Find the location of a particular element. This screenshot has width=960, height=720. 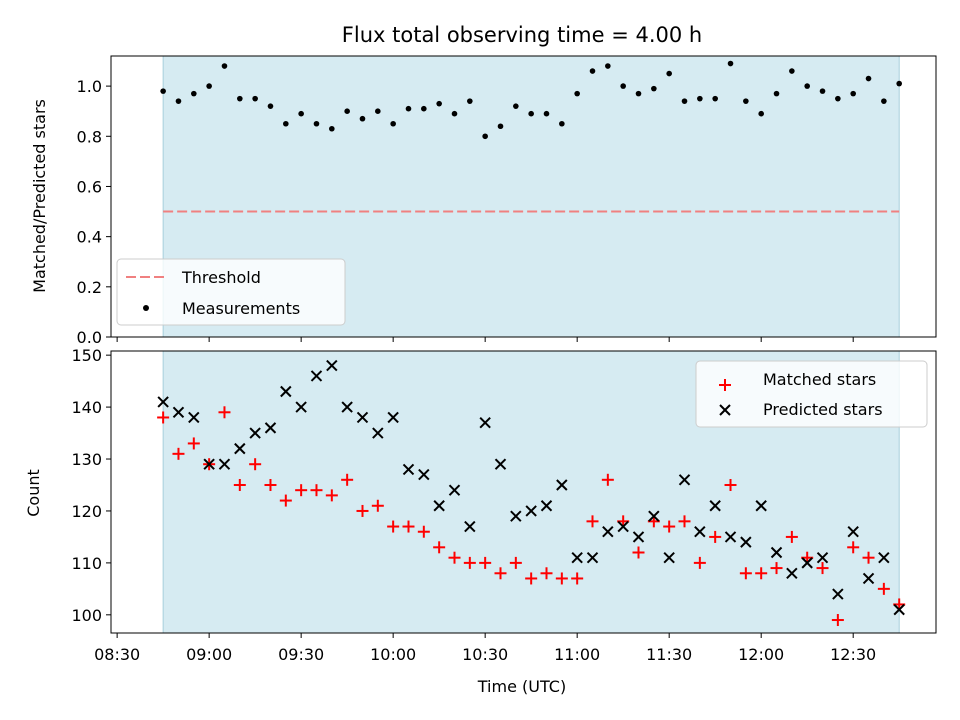

legend-threshold-label: Threshold is located at coordinates (221, 277).